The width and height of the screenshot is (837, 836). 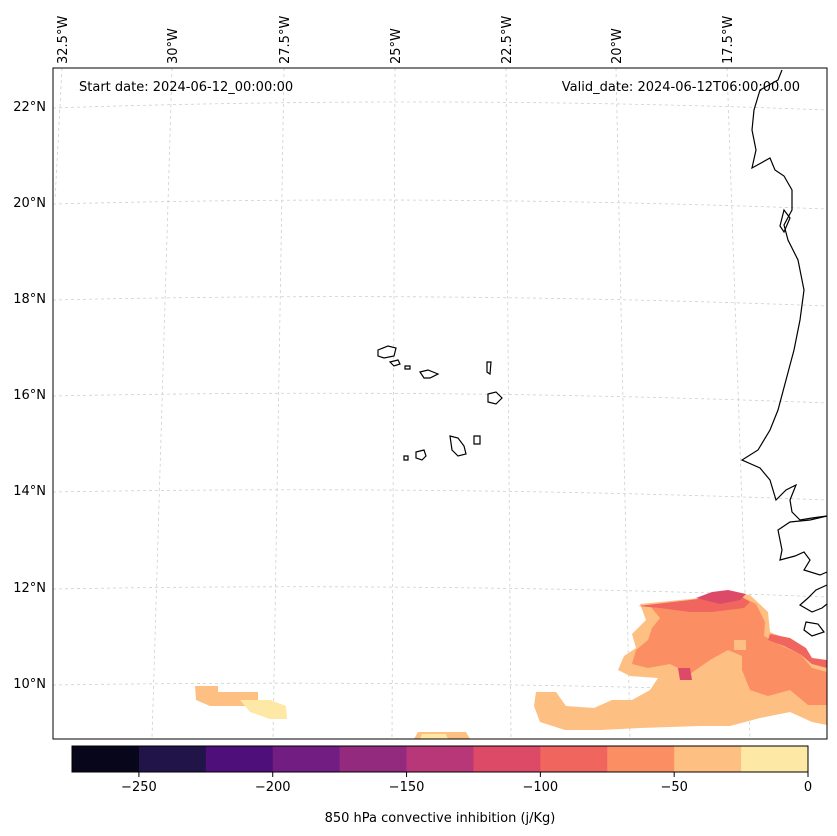 I want to click on bijagos-islands, so click(x=814, y=629).